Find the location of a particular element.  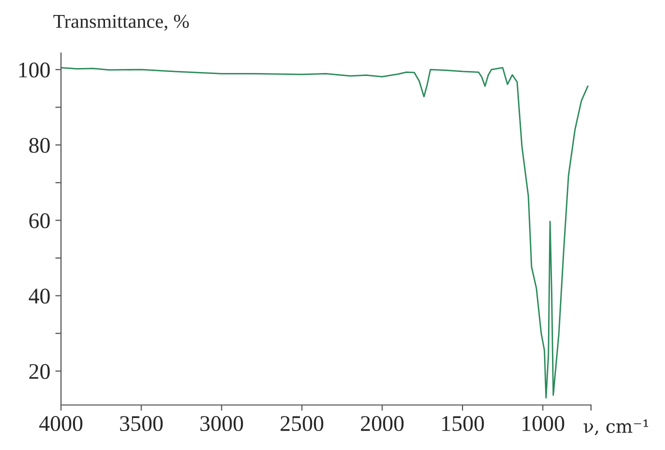

y-axis-title: Transmittance, % is located at coordinates (121, 22).